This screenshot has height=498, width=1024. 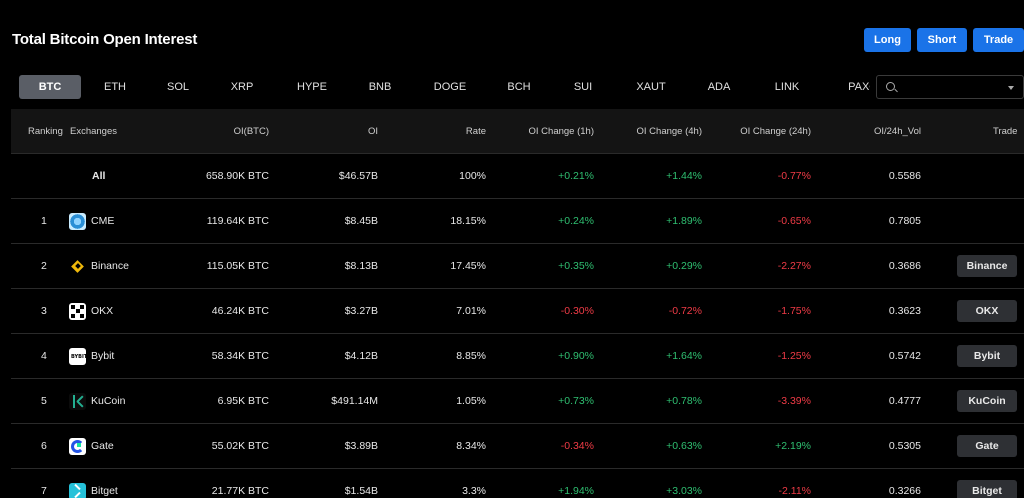 I want to click on rate-cell: 100%, so click(x=472, y=176).